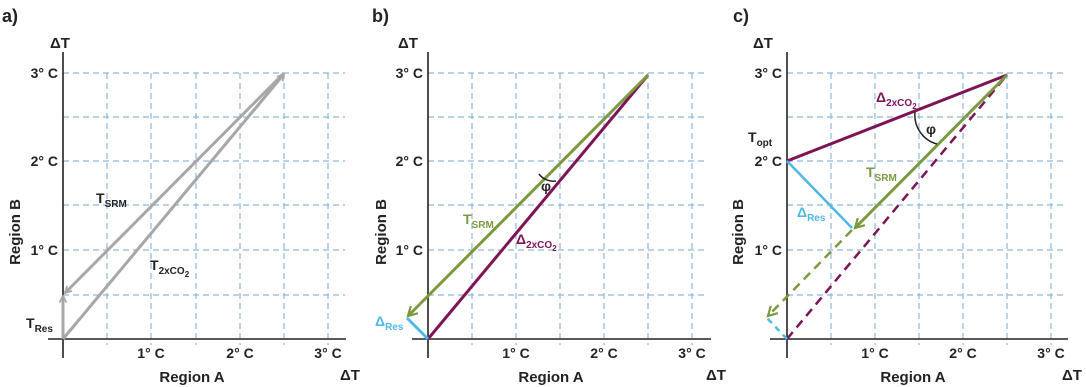 The width and height of the screenshot is (1086, 387). Describe the element at coordinates (170, 268) in the screenshot. I see `t2xco2-label-a: T2xCO2` at that location.